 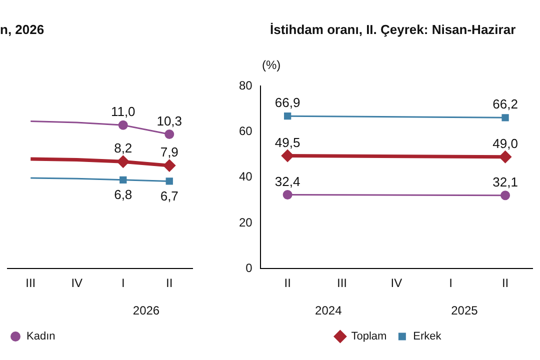 What do you see at coordinates (245, 131) in the screenshot?
I see `y-tick-label: 60` at bounding box center [245, 131].